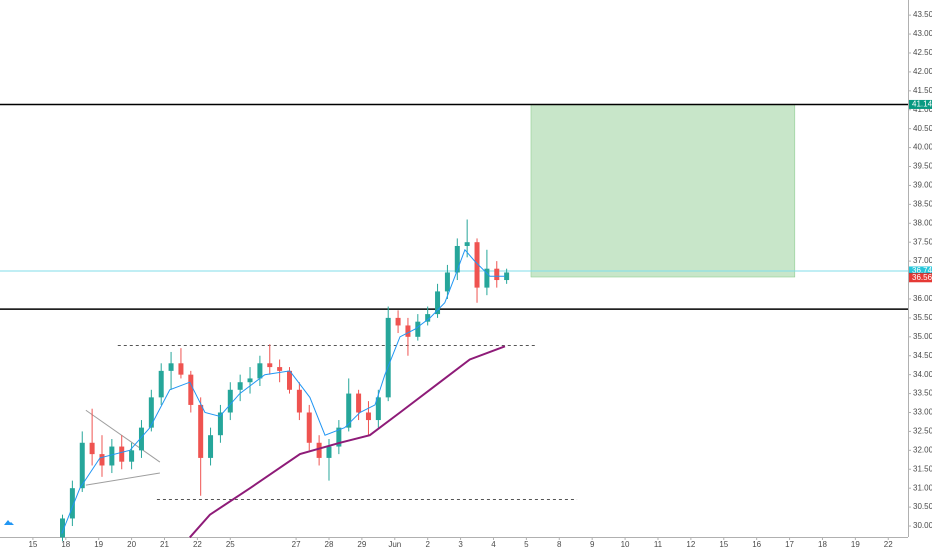 Image resolution: width=932 pixels, height=550 pixels. Describe the element at coordinates (922, 104) in the screenshot. I see `price-tag-label: 41.14` at that location.